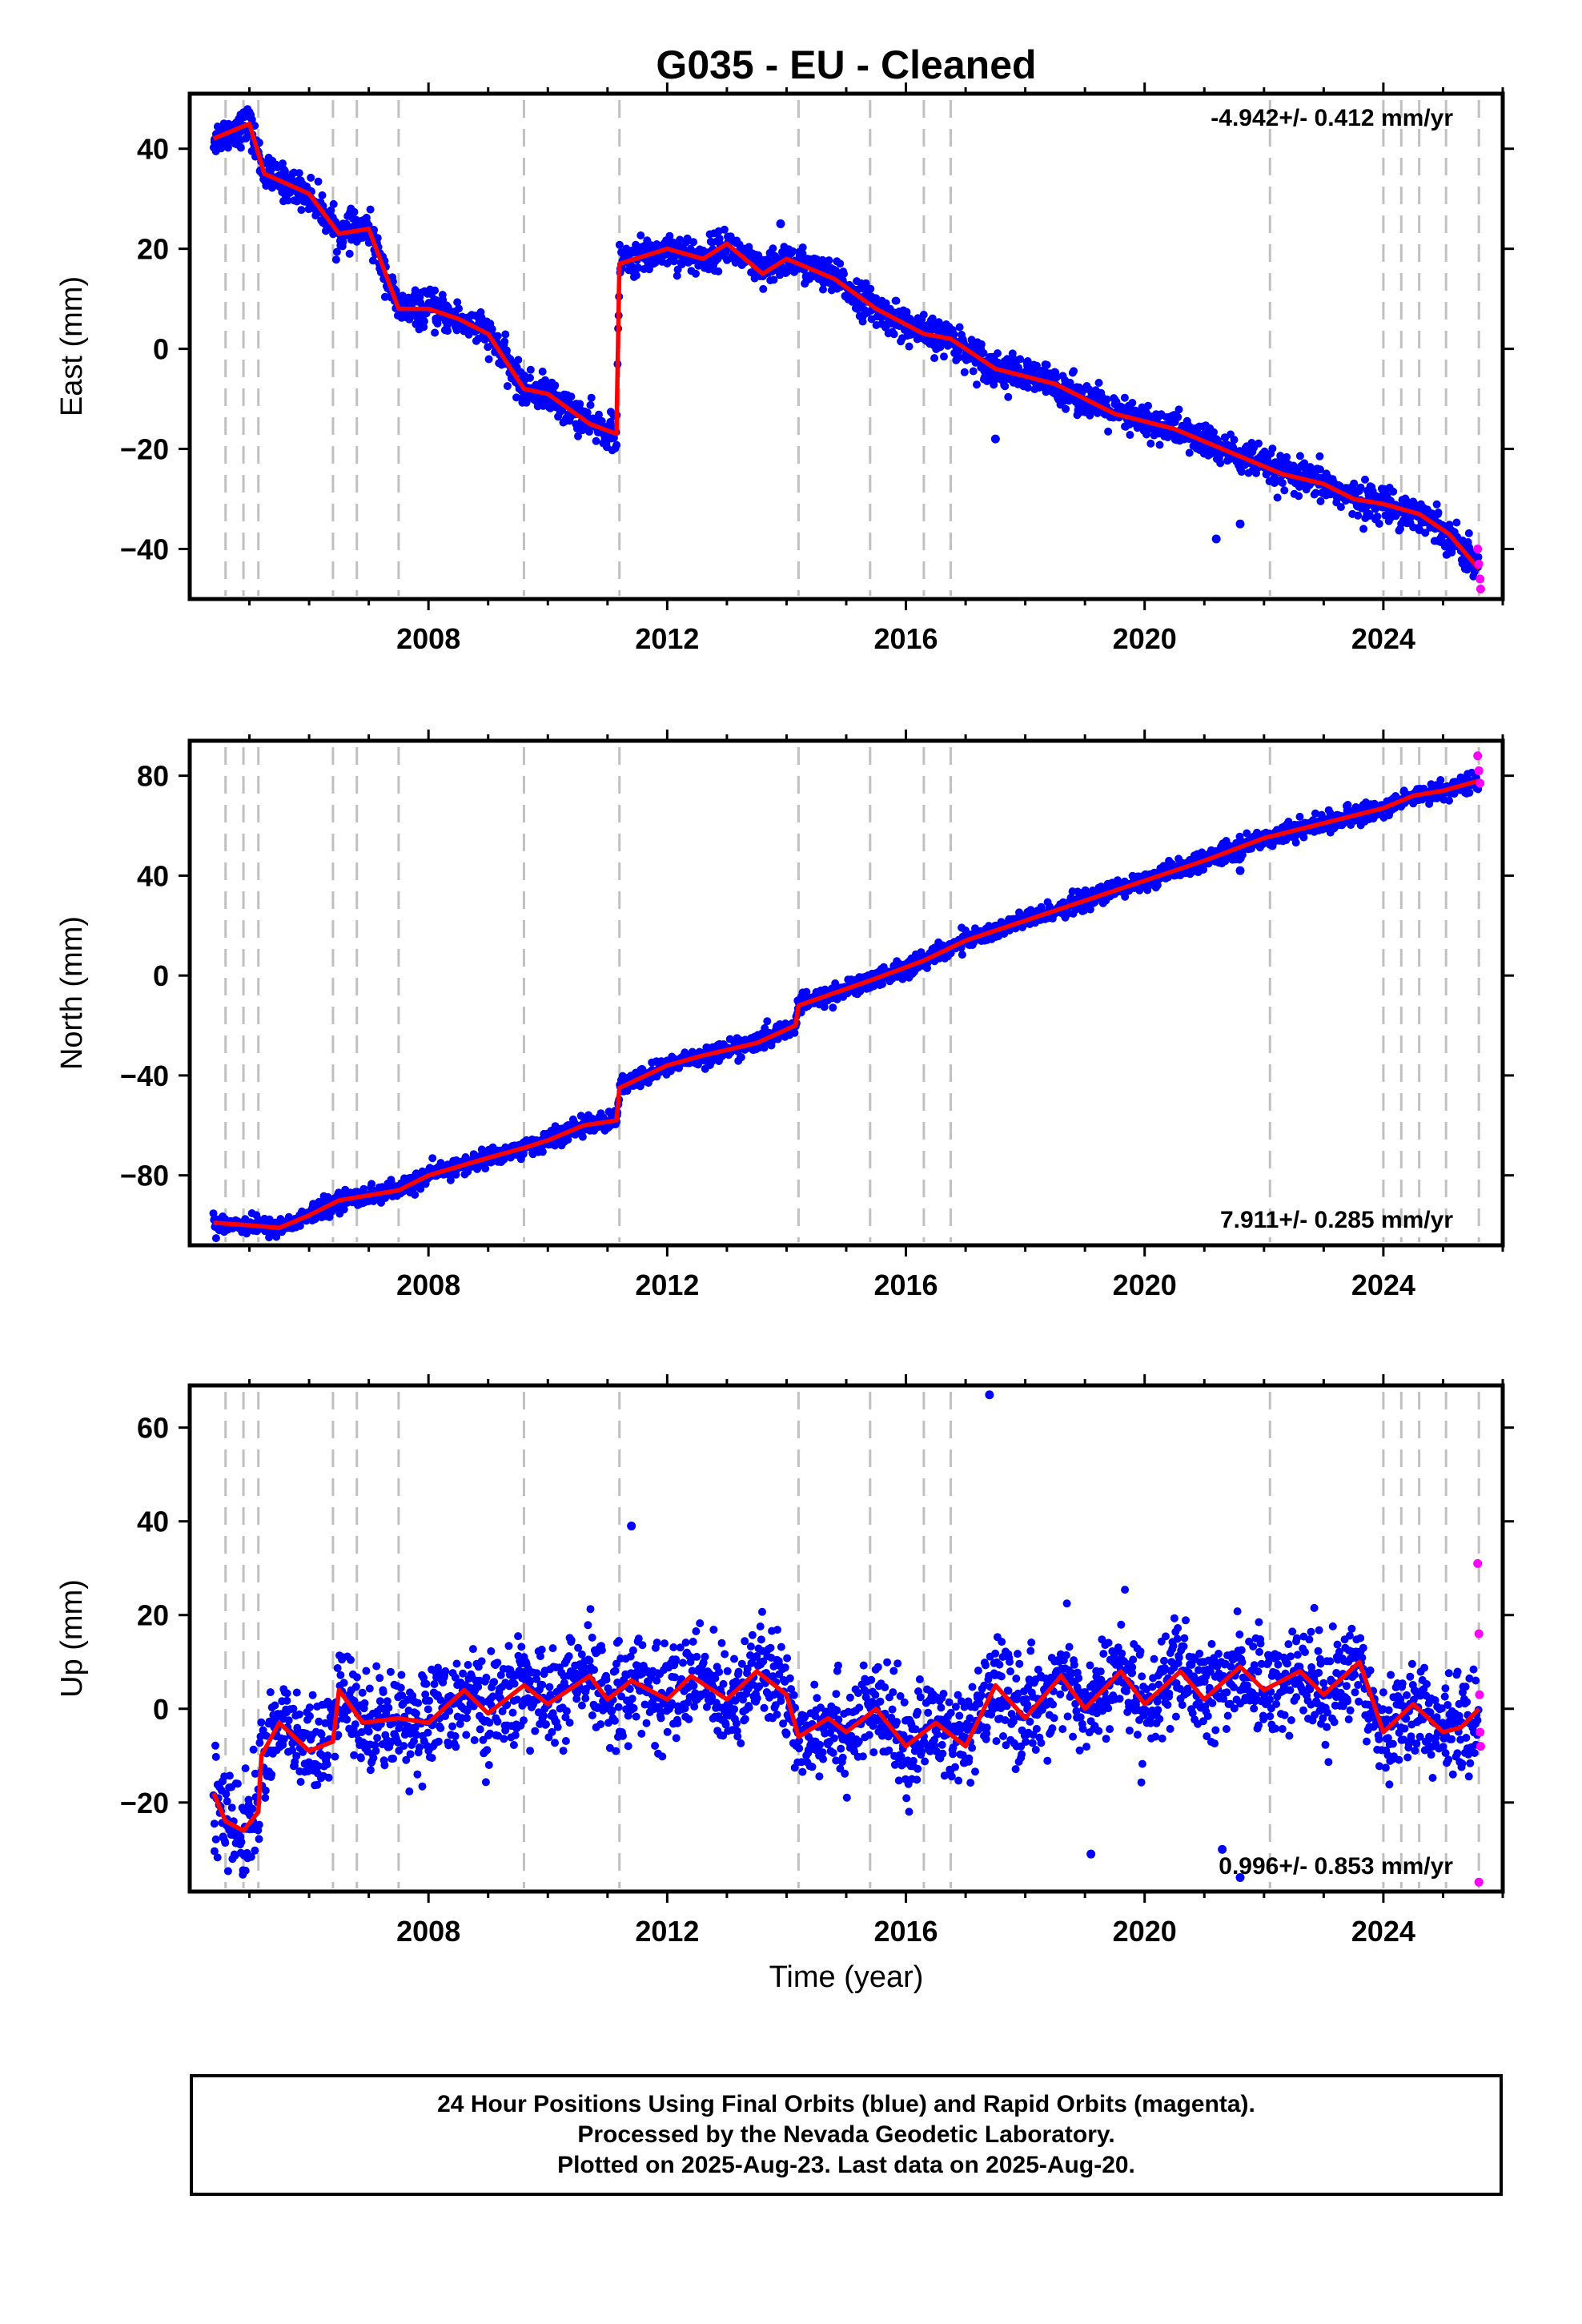 This screenshot has width=1582, height=2324. What do you see at coordinates (1383, 1285) in the screenshot?
I see `x-tick-label: 2024` at bounding box center [1383, 1285].